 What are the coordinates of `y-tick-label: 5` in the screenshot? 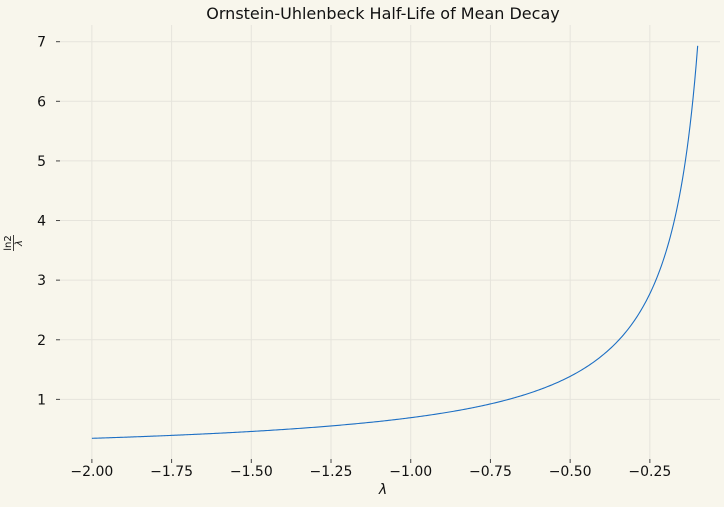 It's located at (41, 162).